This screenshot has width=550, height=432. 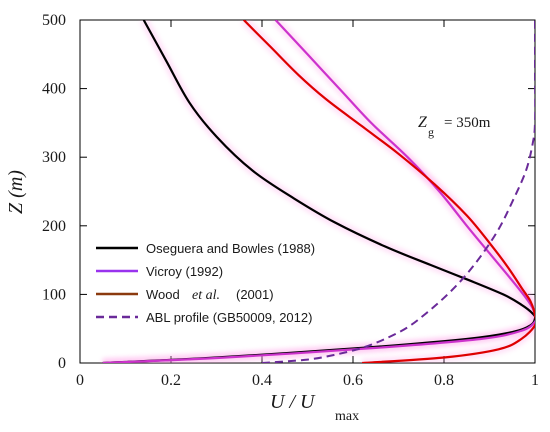 I want to click on x-tick-label: 0.2, so click(x=171, y=380).